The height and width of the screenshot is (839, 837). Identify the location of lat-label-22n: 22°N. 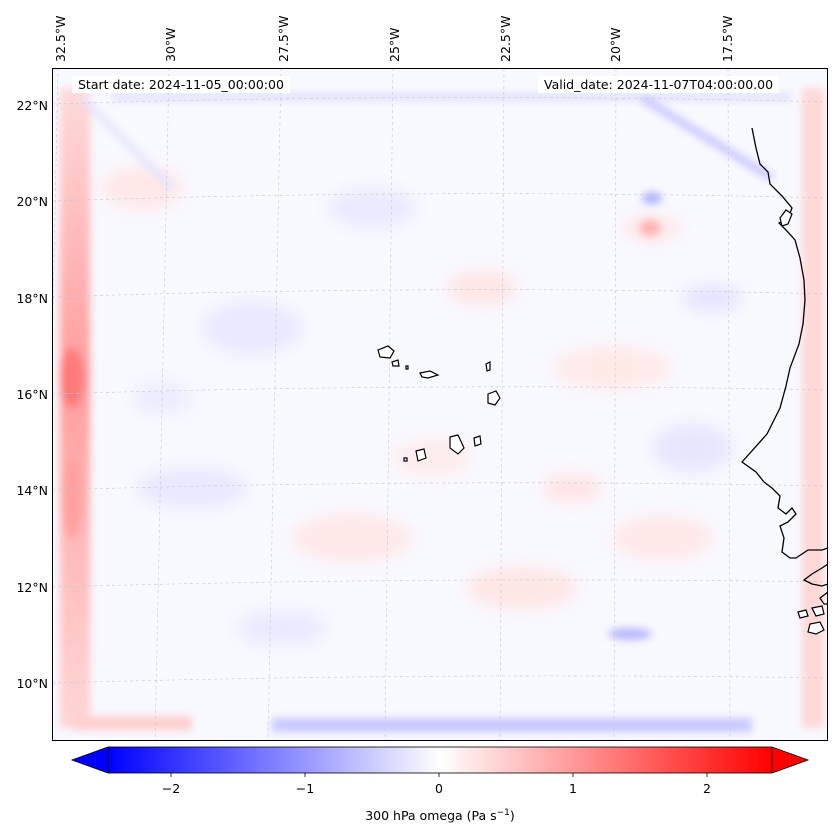
(32, 105).